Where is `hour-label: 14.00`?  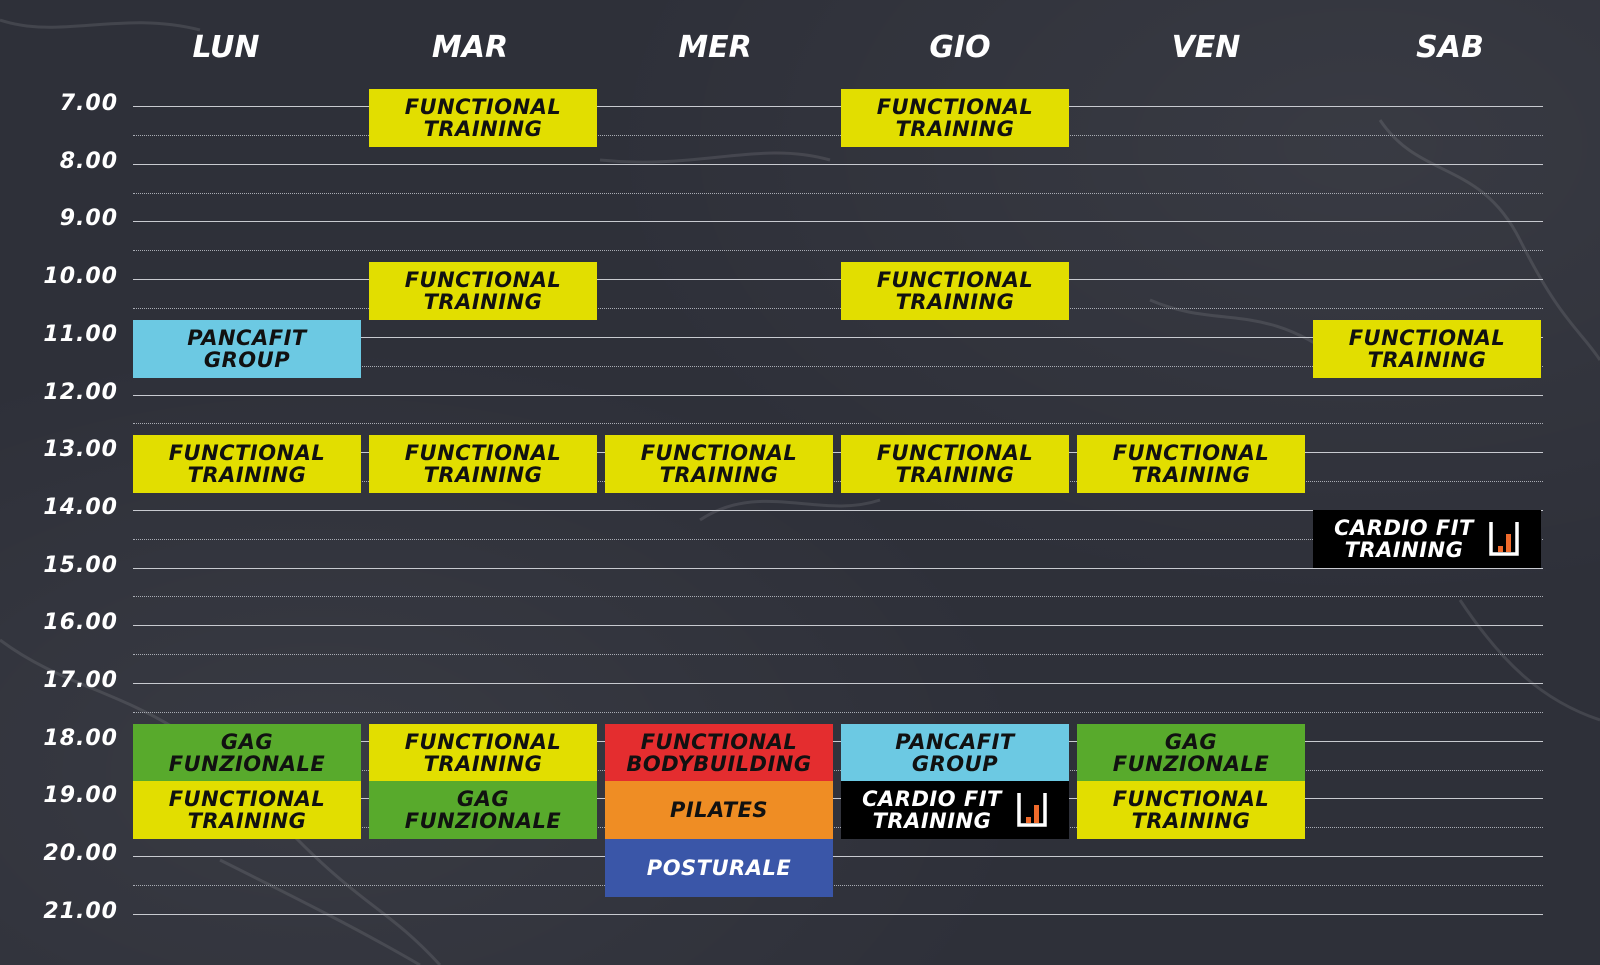
hour-label: 14.00 is located at coordinates (80, 507).